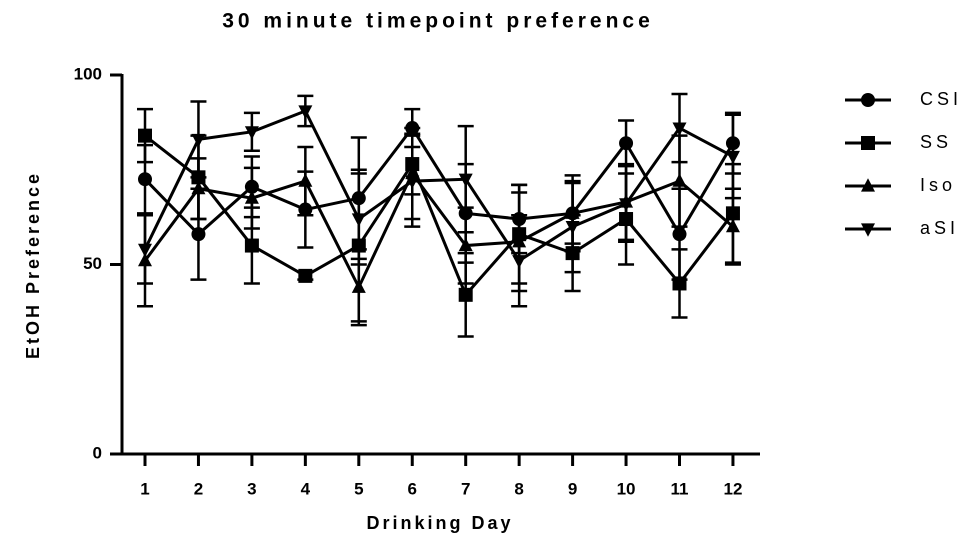 This screenshot has height=541, width=971. Describe the element at coordinates (412, 488) in the screenshot. I see `x-tick-label: 6` at that location.